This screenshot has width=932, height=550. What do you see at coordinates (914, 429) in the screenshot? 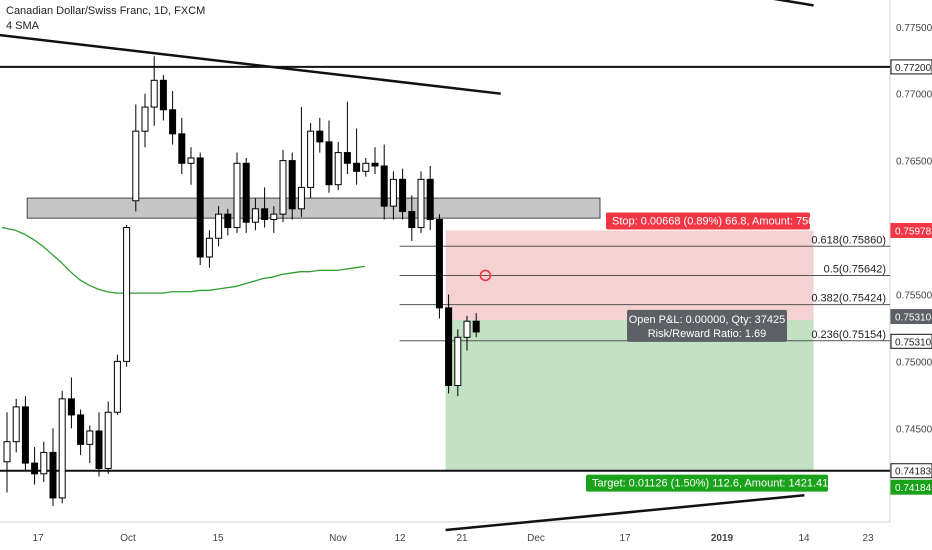
I see `y-tick-label: 0.74500` at bounding box center [914, 429].